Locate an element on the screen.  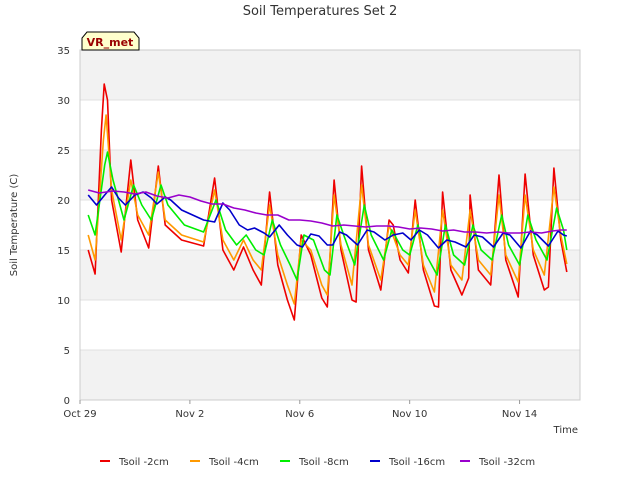
y-tick-label: 5 is located at coordinates (67, 351).